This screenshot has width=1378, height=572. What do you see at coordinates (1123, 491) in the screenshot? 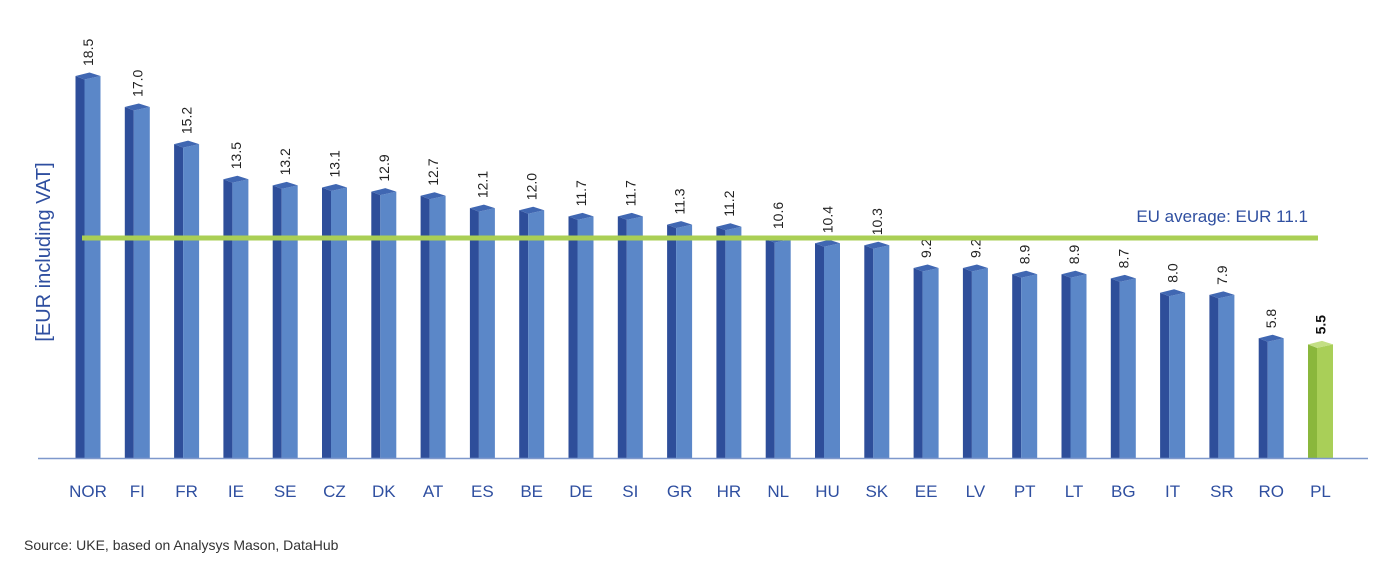
I see `category-label-bg: BG` at bounding box center [1123, 491].